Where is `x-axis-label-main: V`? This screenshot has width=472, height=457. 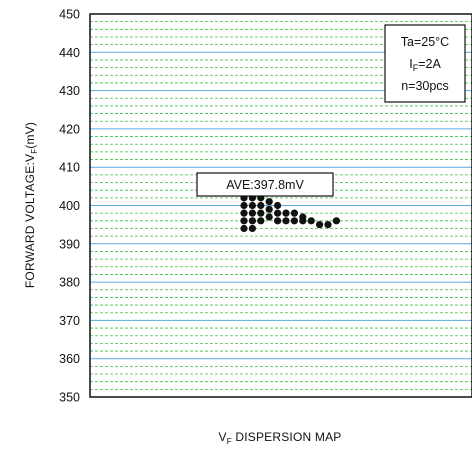 x-axis-label-main: V is located at coordinates (223, 437).